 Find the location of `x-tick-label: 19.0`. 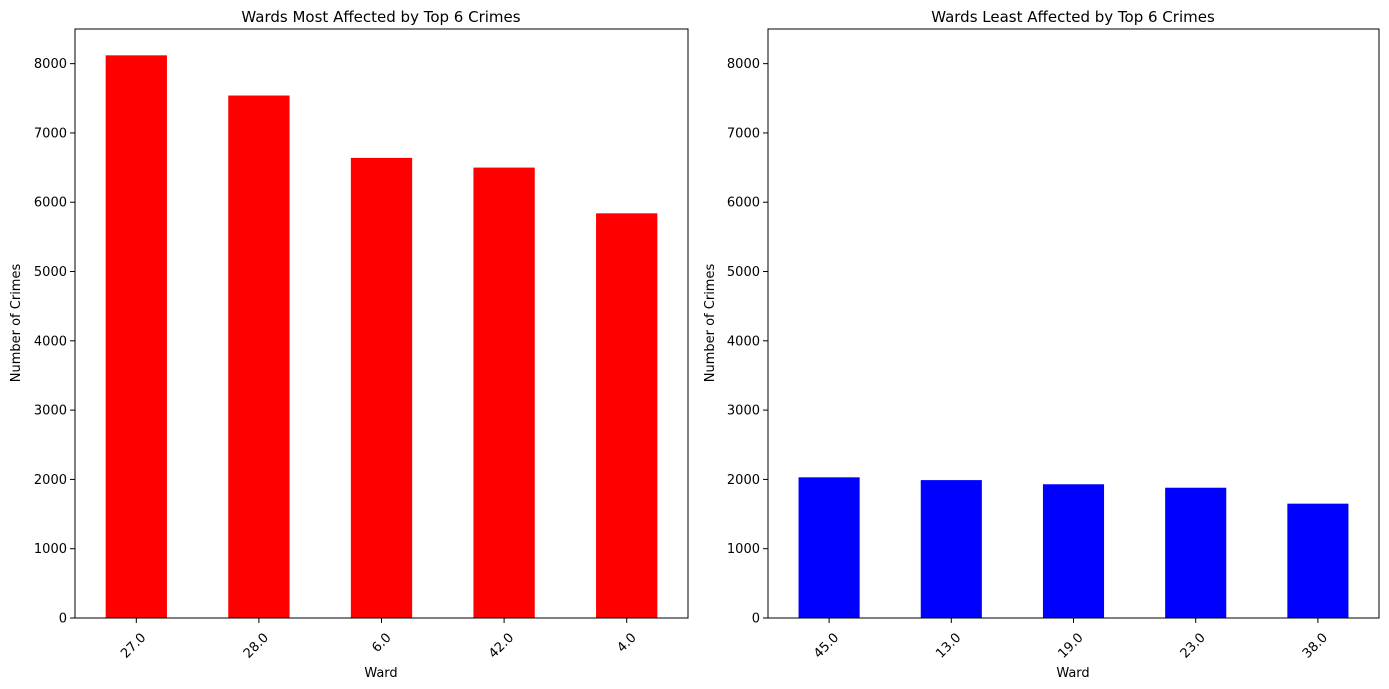

x-tick-label: 19.0 is located at coordinates (1070, 645).